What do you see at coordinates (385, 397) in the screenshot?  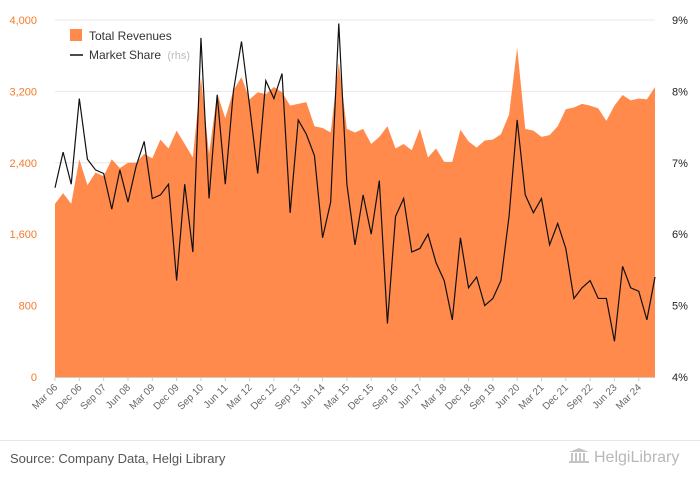 I see `x-tick-label: Sep 16` at bounding box center [385, 397].